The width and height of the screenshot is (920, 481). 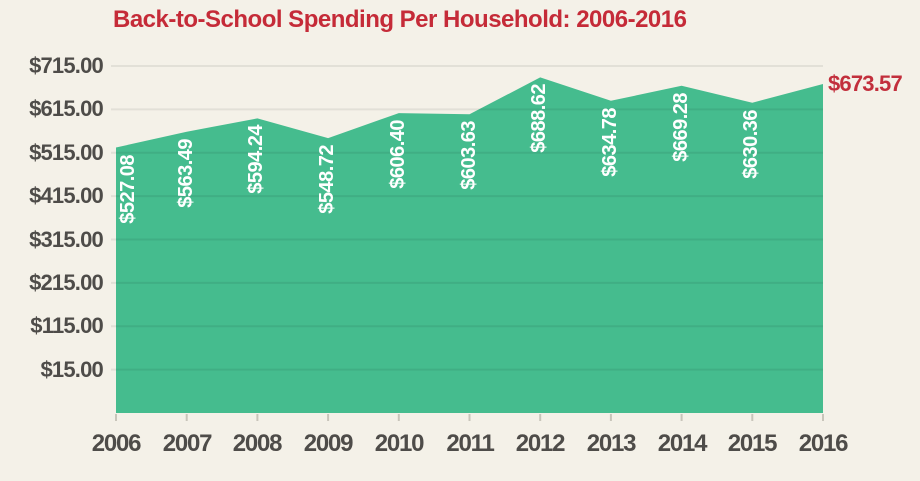 I want to click on data-point-label: $548.72, so click(x=327, y=179).